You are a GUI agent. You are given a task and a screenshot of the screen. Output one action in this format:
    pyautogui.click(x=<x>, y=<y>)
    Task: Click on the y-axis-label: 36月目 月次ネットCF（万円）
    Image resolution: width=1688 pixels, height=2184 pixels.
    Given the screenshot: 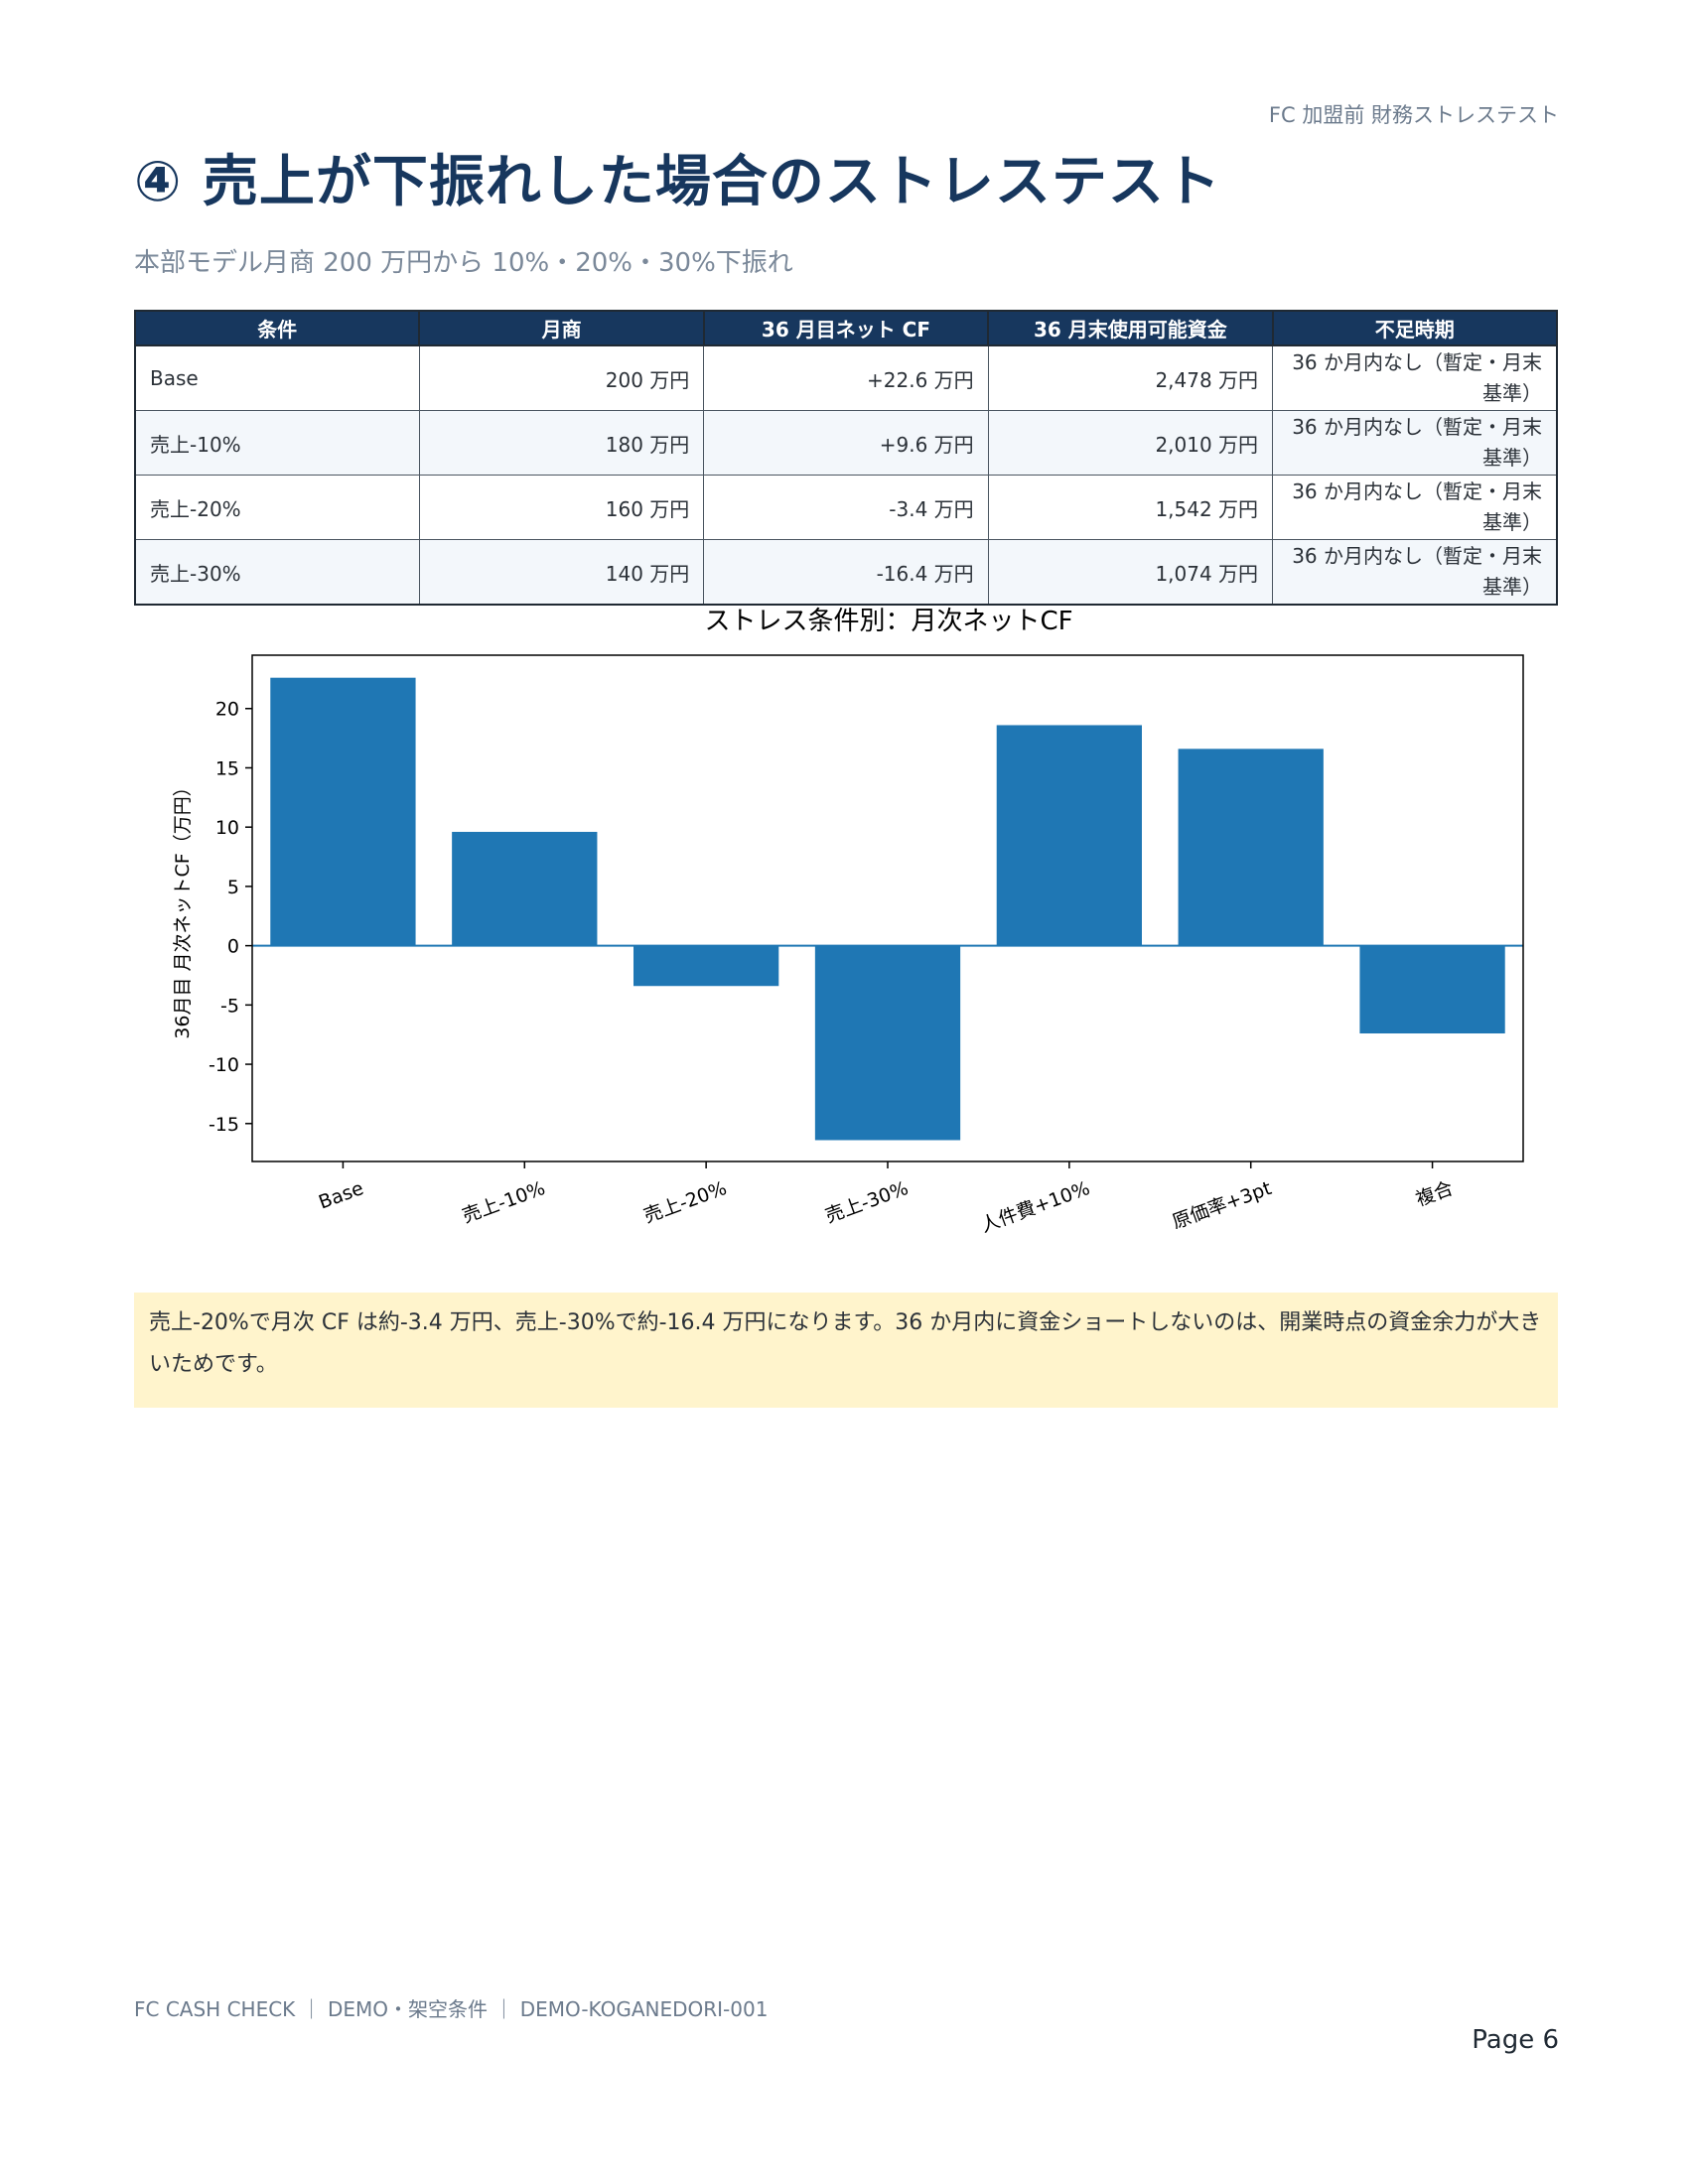 What is the action you would take?
    pyautogui.click(x=183, y=907)
    